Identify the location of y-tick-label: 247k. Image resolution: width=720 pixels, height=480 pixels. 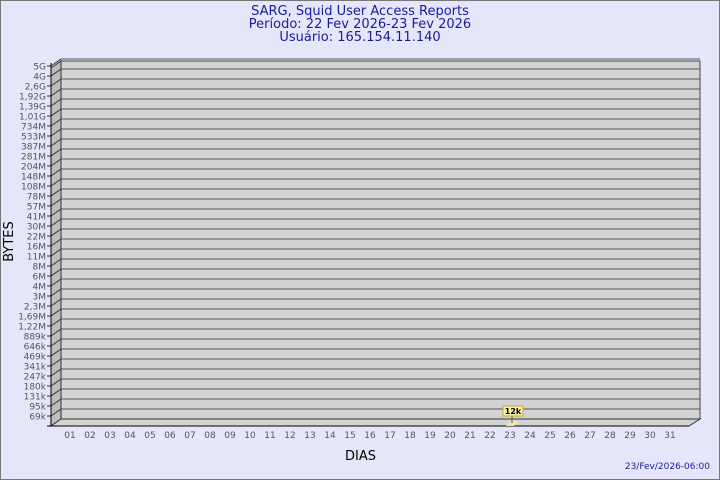
(35, 378).